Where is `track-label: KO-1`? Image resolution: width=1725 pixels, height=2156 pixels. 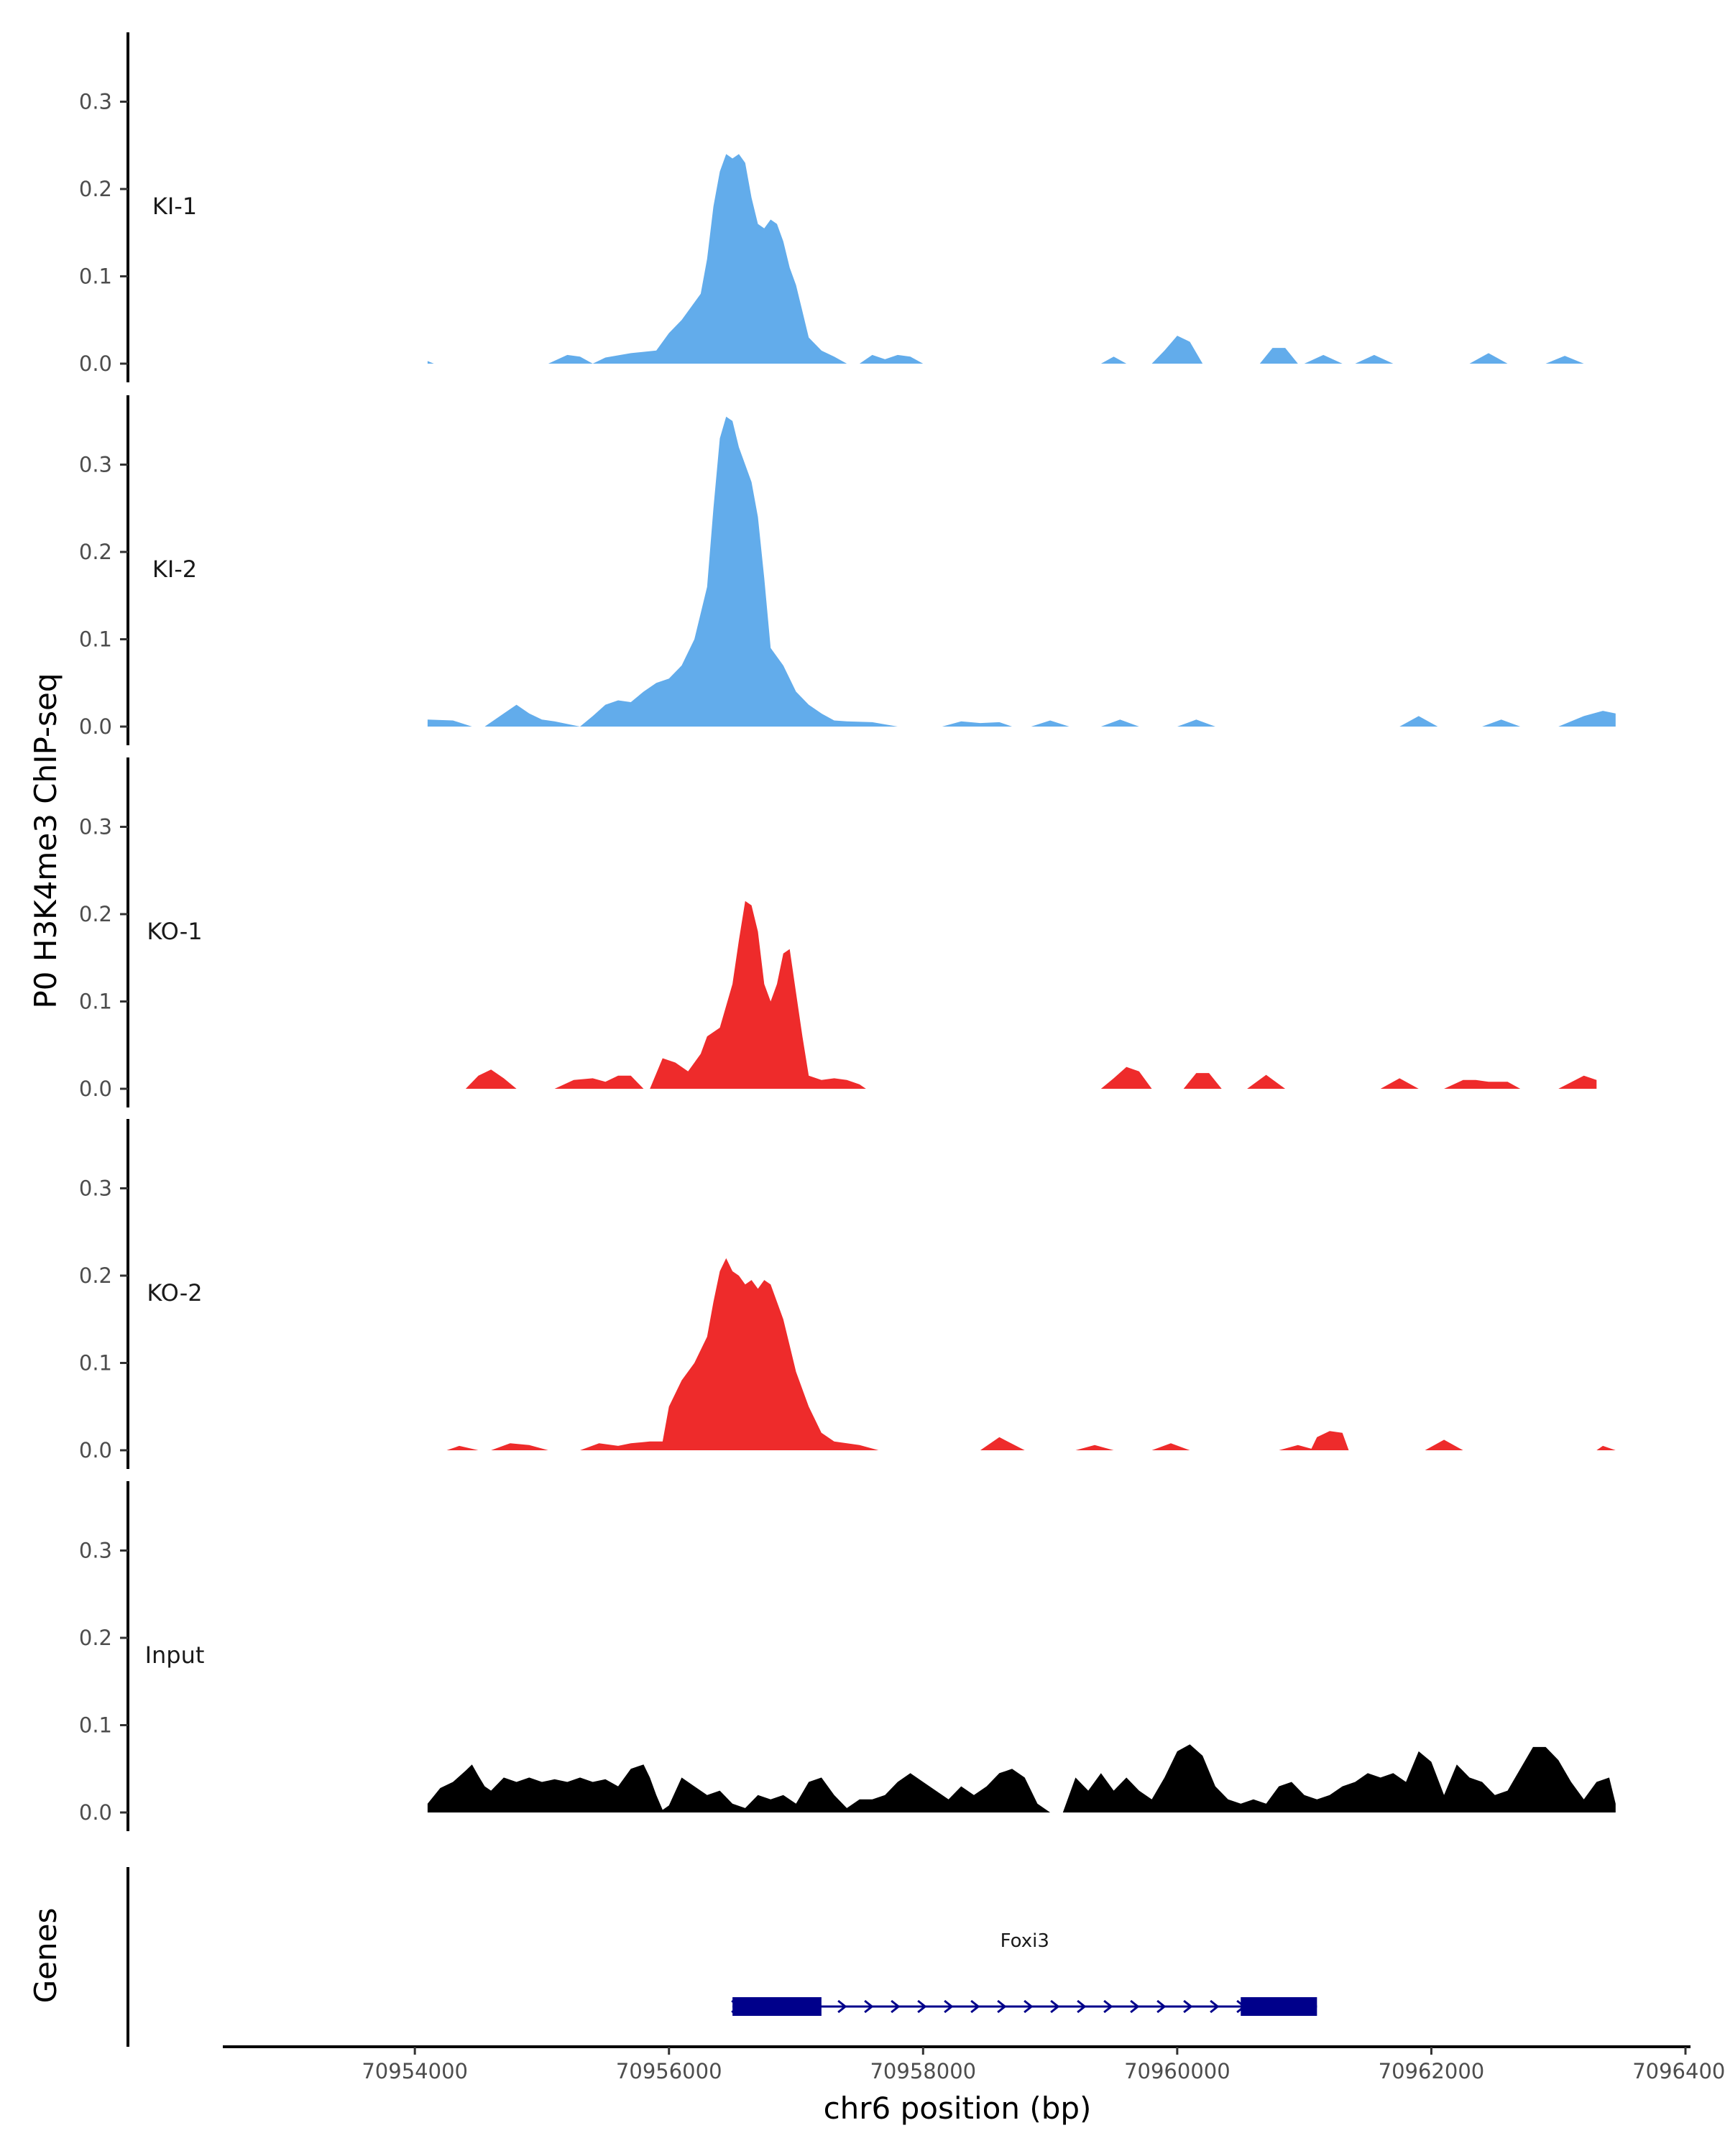
track-label: KO-1 is located at coordinates (174, 931).